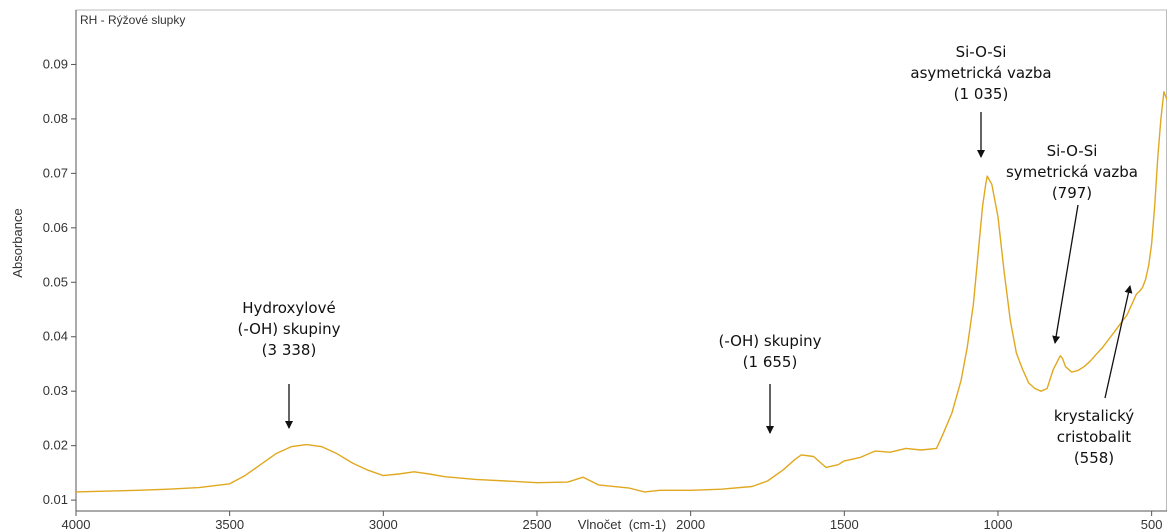 This screenshot has width=1167, height=532. I want to click on annotation-text: (1 035), so click(981, 94).